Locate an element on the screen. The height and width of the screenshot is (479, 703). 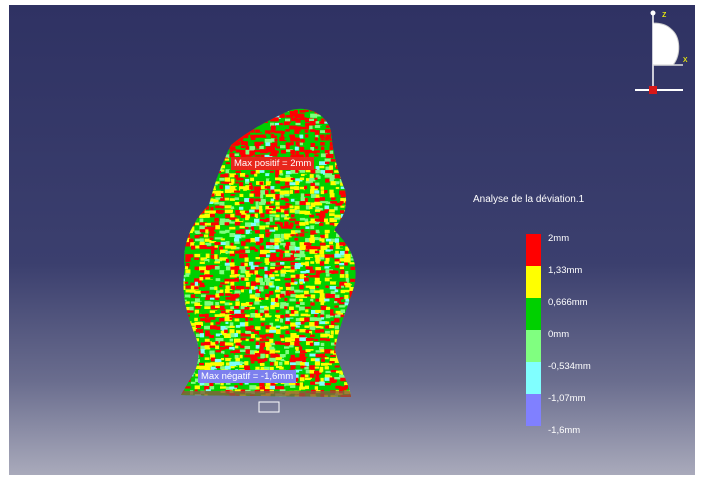
z-axis-label: z is located at coordinates (664, 14).